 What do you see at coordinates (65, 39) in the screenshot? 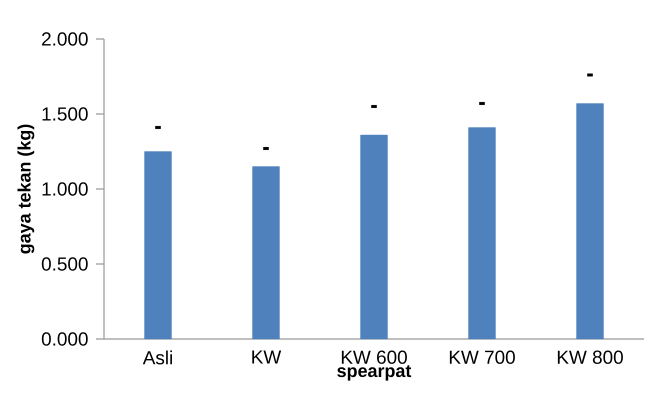
I see `y-tick-label: 2.000` at bounding box center [65, 39].